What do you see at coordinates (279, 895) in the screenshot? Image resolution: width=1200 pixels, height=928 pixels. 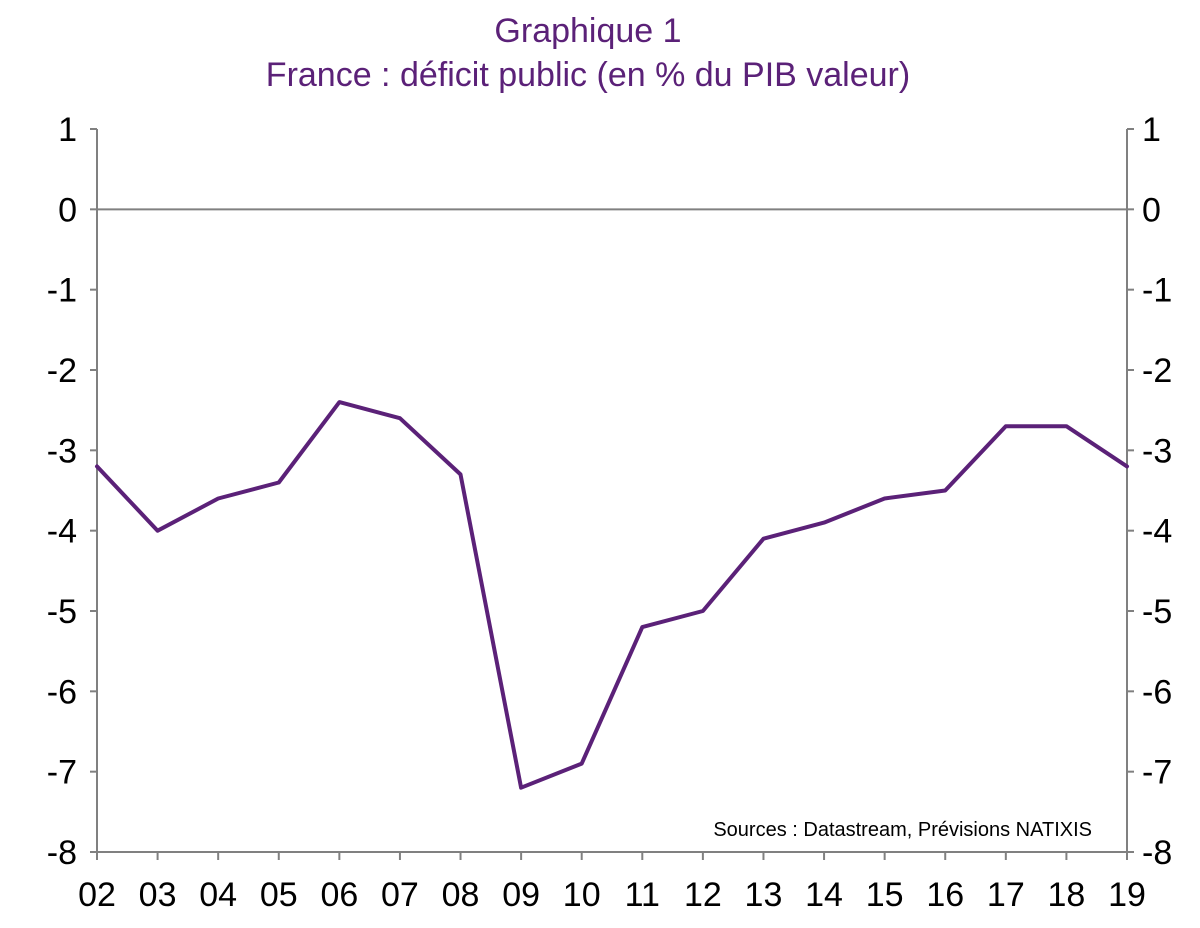 I see `x-tick-label: 05` at bounding box center [279, 895].